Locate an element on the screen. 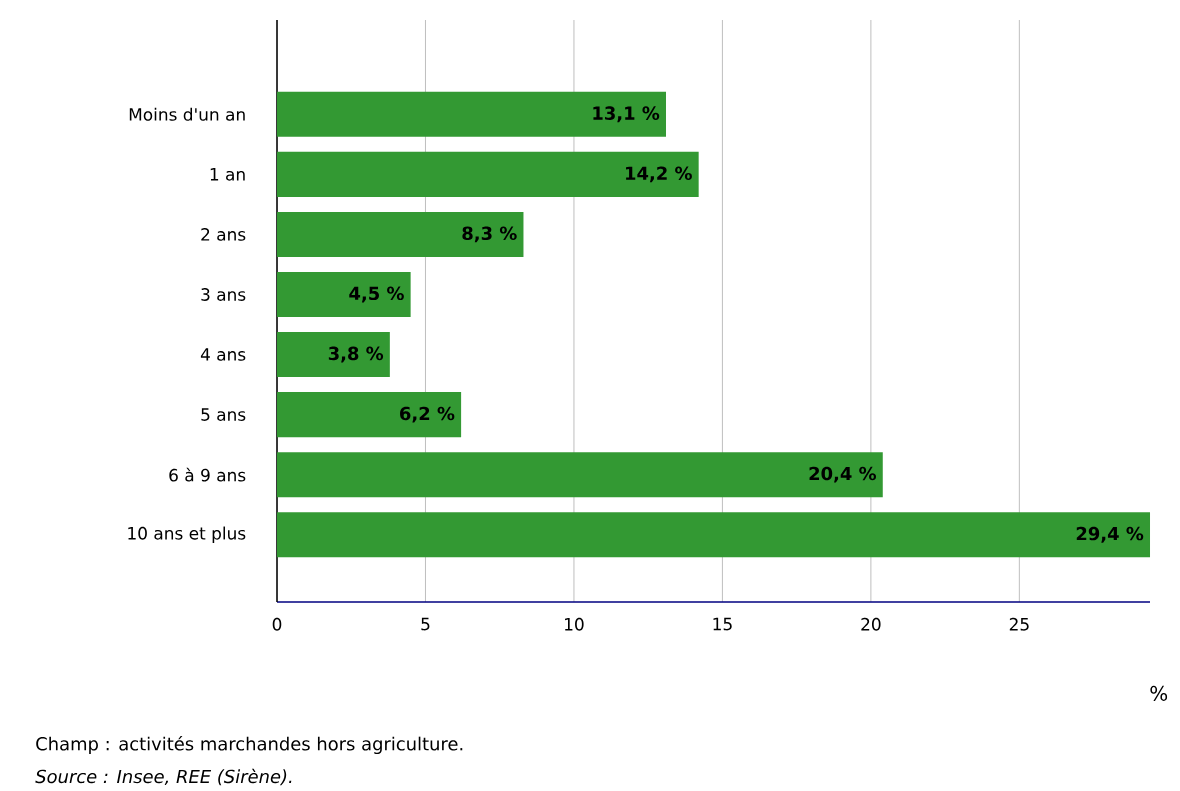 The height and width of the screenshot is (791, 1180). y-tick-label: 6 à 9 ans is located at coordinates (207, 474).